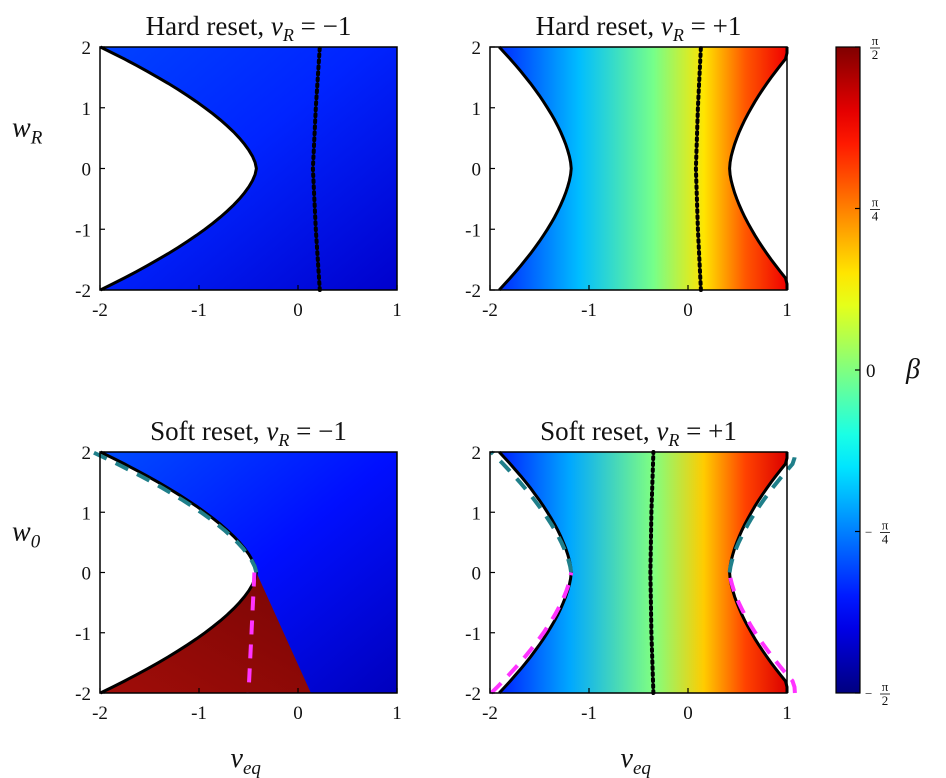 This screenshot has height=778, width=946. I want to click on colorbar-tick-label: π4, so click(875, 209).